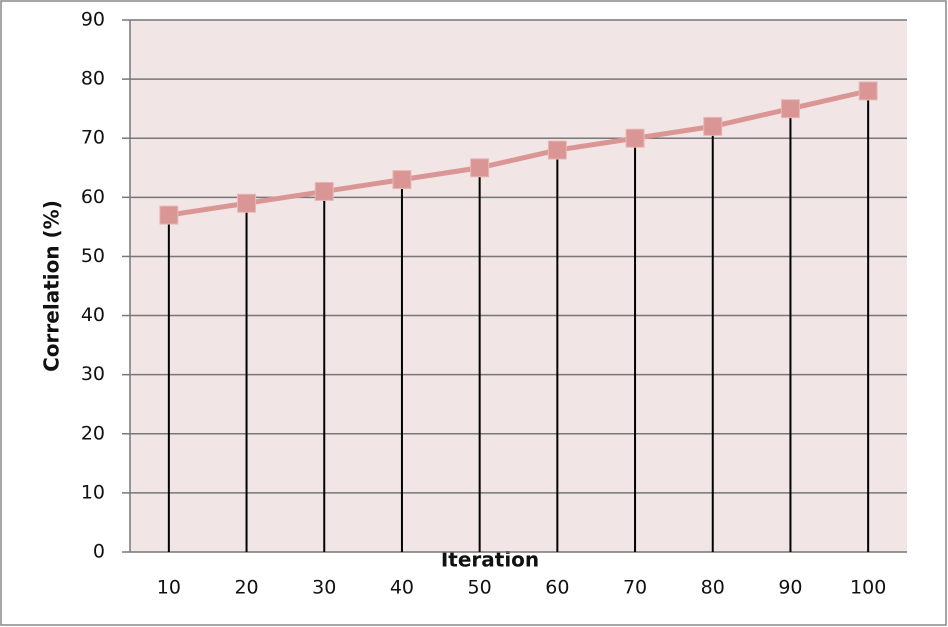  What do you see at coordinates (324, 588) in the screenshot?
I see `x-tick-label: 30` at bounding box center [324, 588].